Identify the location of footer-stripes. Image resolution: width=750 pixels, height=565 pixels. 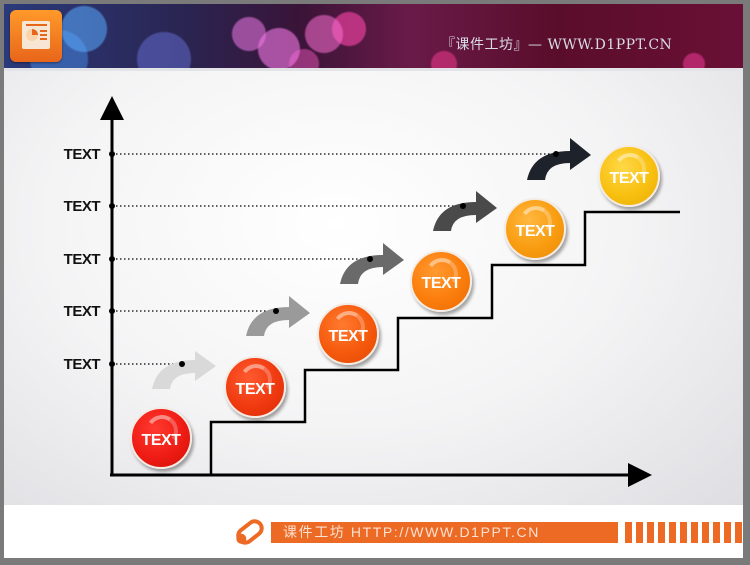
(684, 532).